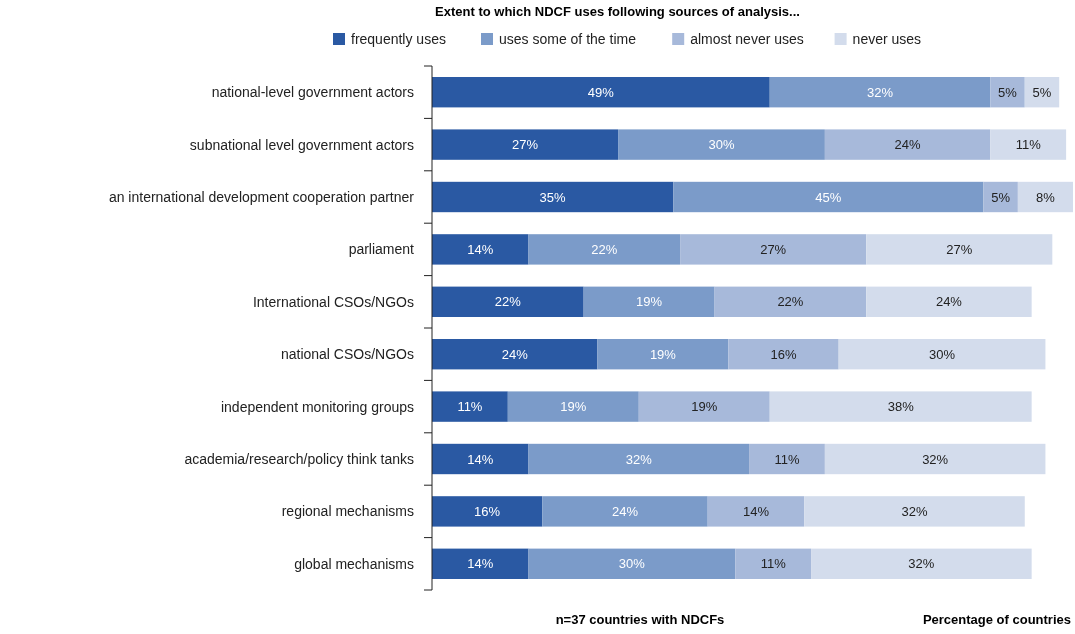  Describe the element at coordinates (317, 406) in the screenshot. I see `y-tick-label: independent monitoring groups` at that location.